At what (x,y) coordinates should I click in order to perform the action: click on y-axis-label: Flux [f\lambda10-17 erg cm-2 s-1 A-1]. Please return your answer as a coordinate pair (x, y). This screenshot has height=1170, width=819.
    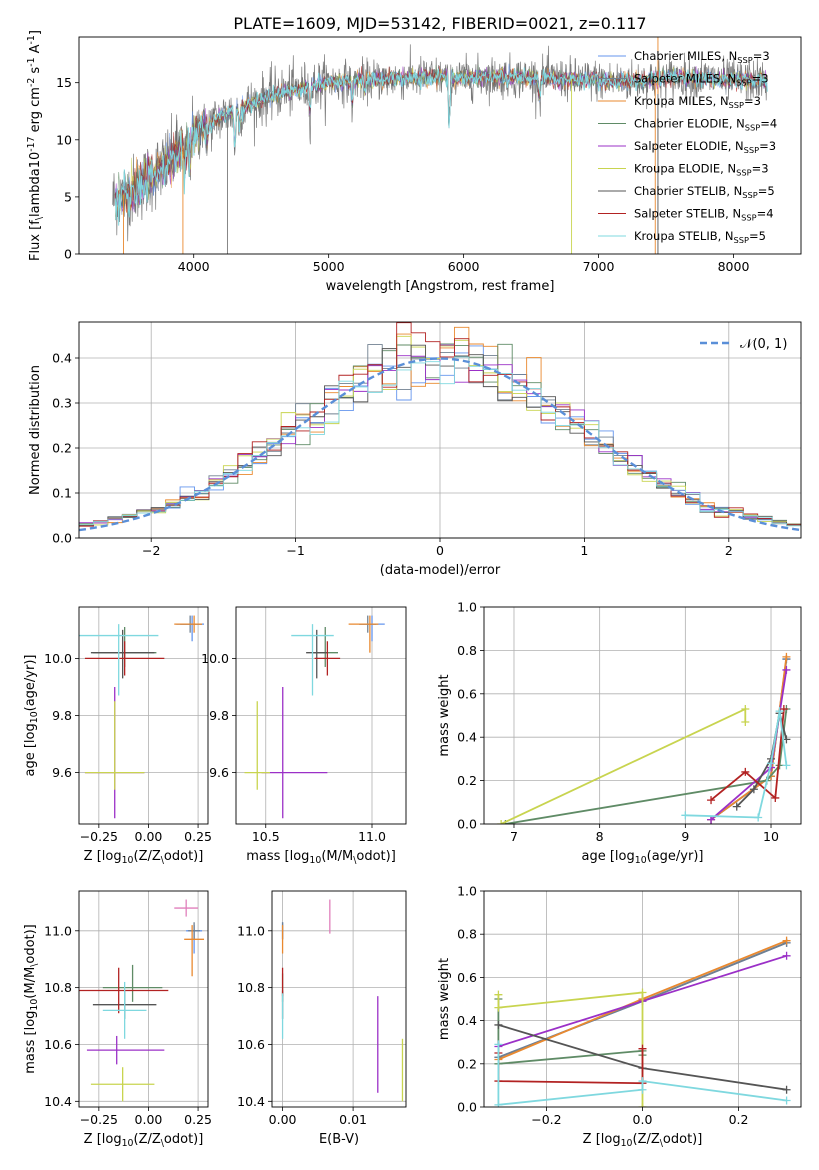
    Looking at the image, I should click on (35, 145).